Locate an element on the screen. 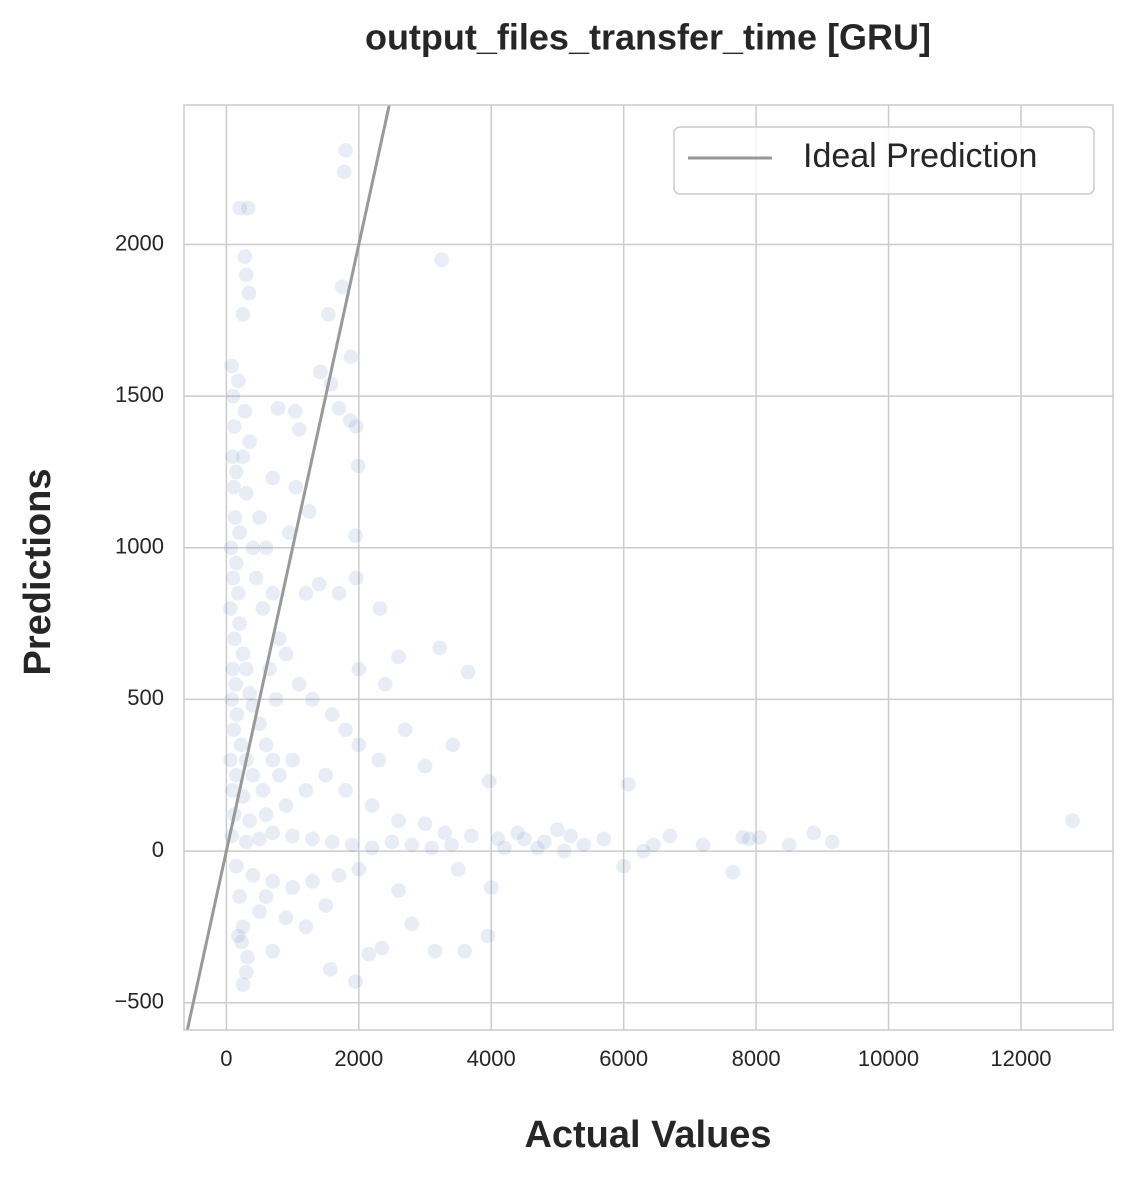  x-tick-label: 8000 is located at coordinates (756, 1058).